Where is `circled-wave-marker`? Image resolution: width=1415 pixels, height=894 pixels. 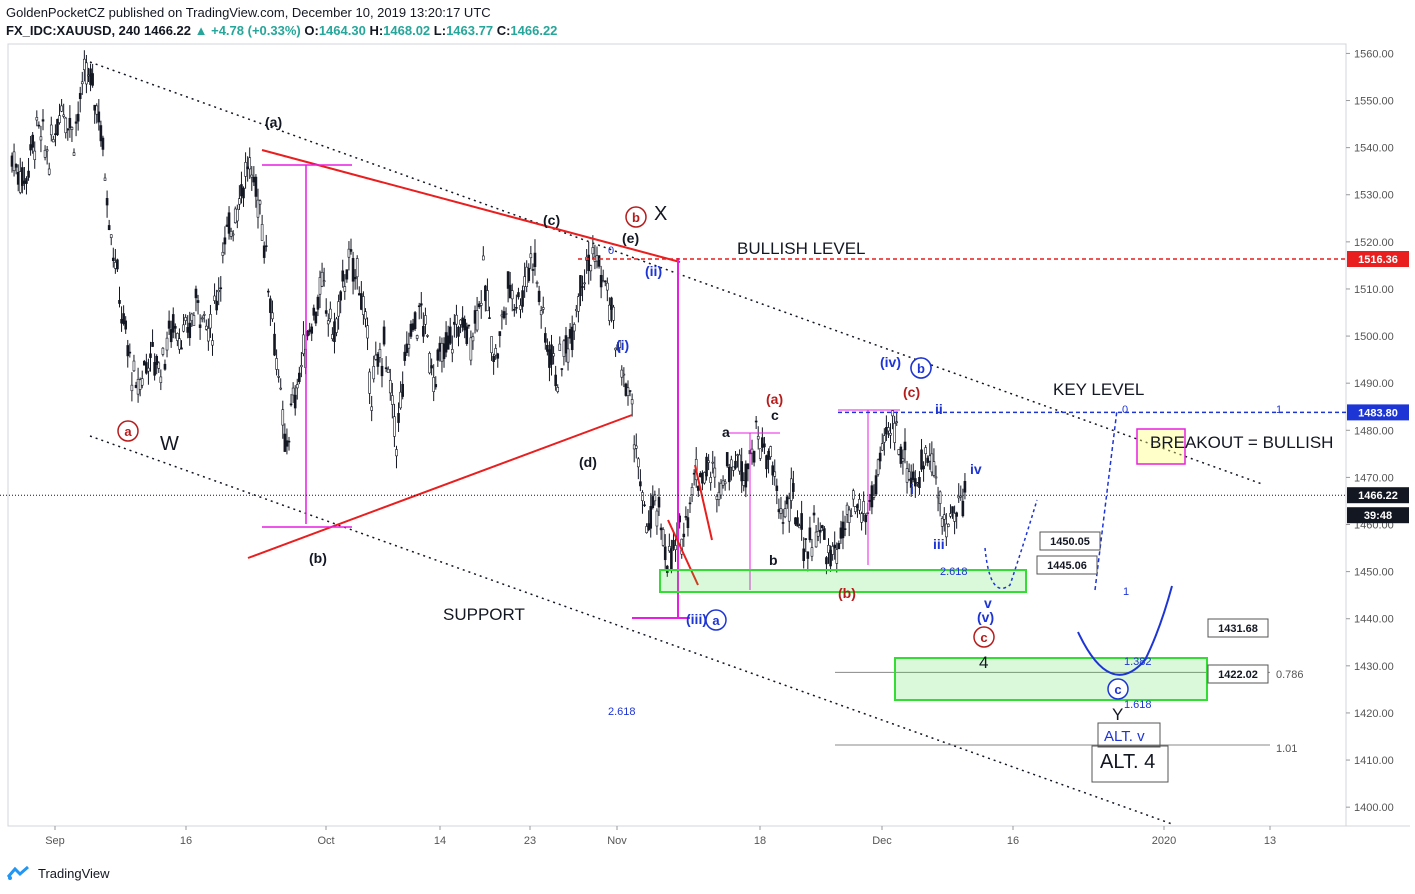 circled-wave-marker is located at coordinates (636, 217).